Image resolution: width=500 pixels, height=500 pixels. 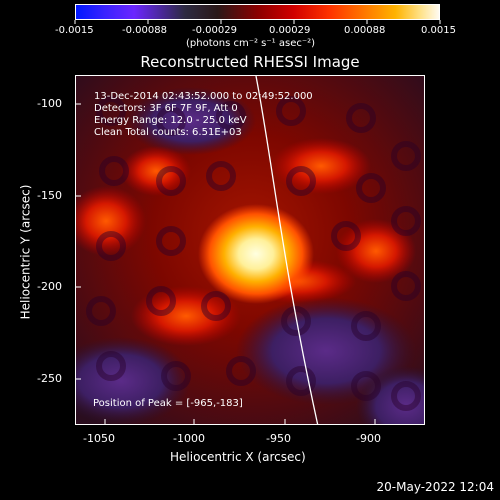 What do you see at coordinates (166, 108) in the screenshot?
I see `detectors-info: Detectors: 3F 6F 7F 9F, Att 0` at bounding box center [166, 108].